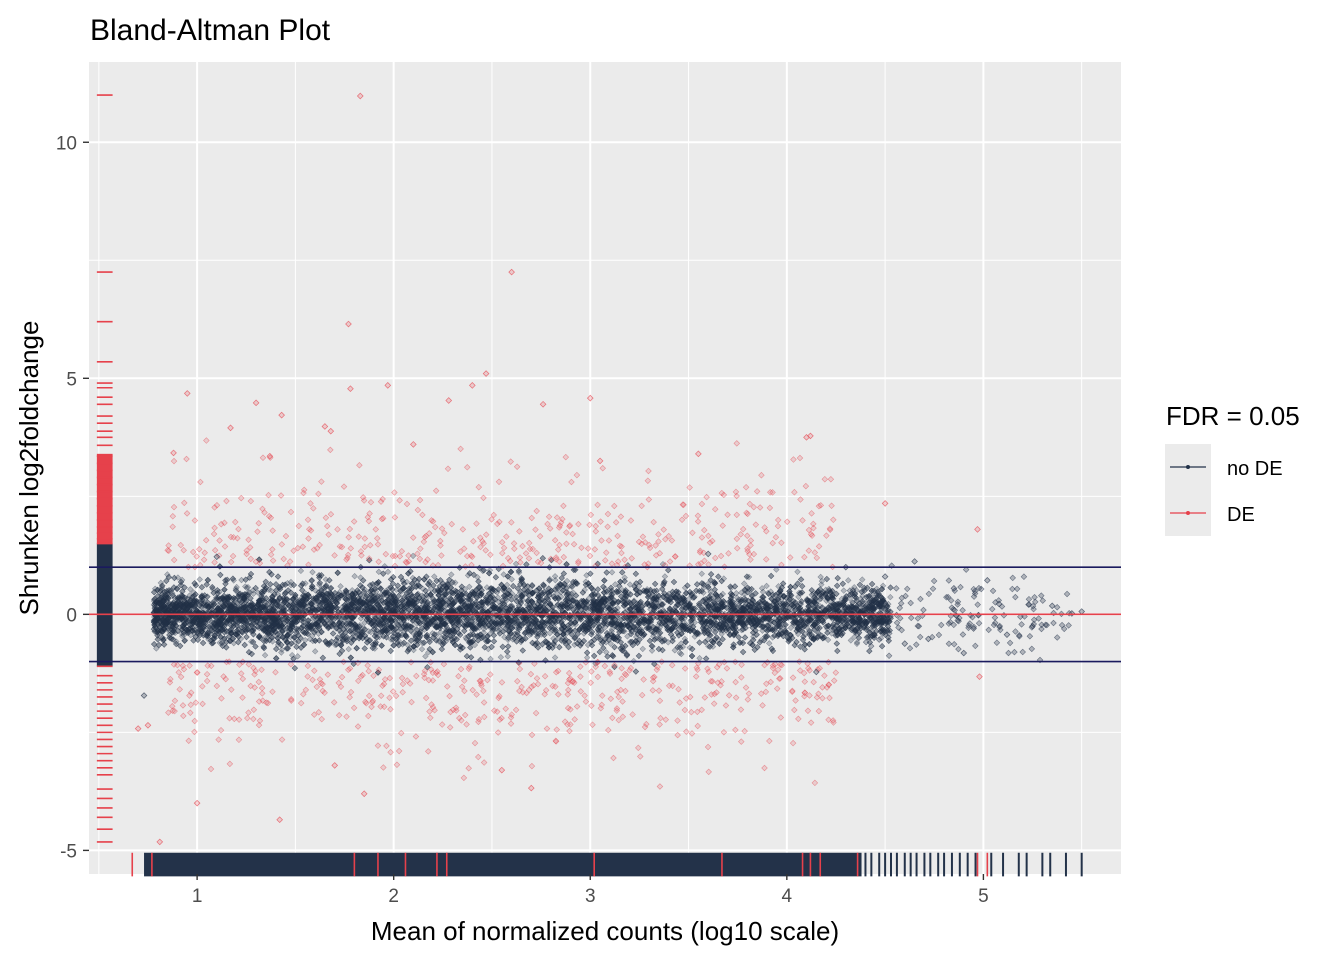  Describe the element at coordinates (104, 605) in the screenshot. I see `y-rug-nonde-band` at that location.